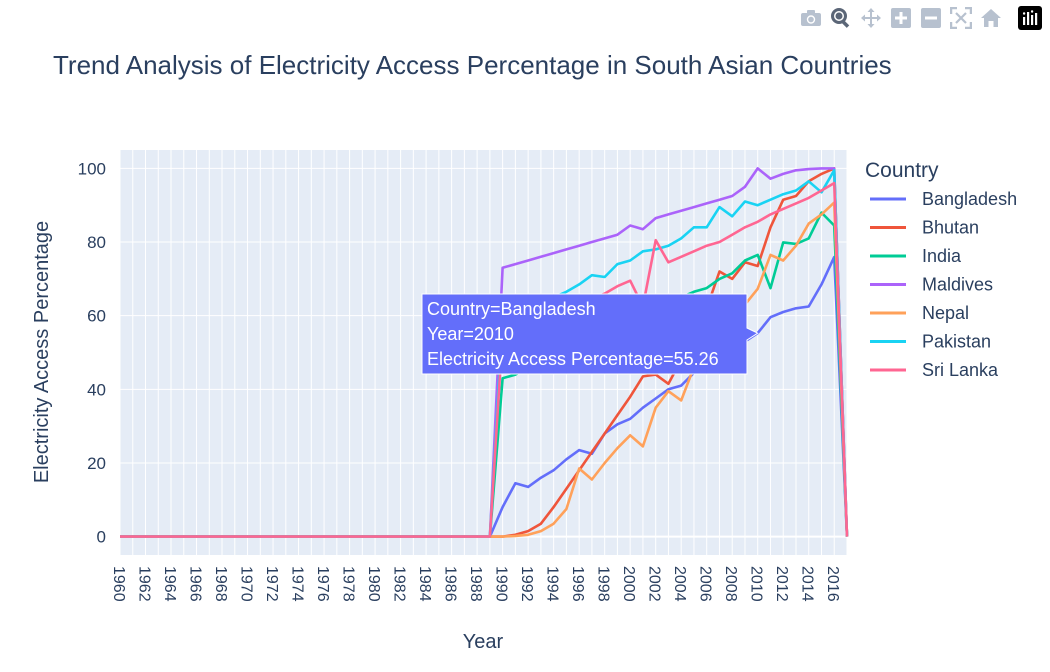  What do you see at coordinates (220, 584) in the screenshot?
I see `x-tick-label: 1968` at bounding box center [220, 584].